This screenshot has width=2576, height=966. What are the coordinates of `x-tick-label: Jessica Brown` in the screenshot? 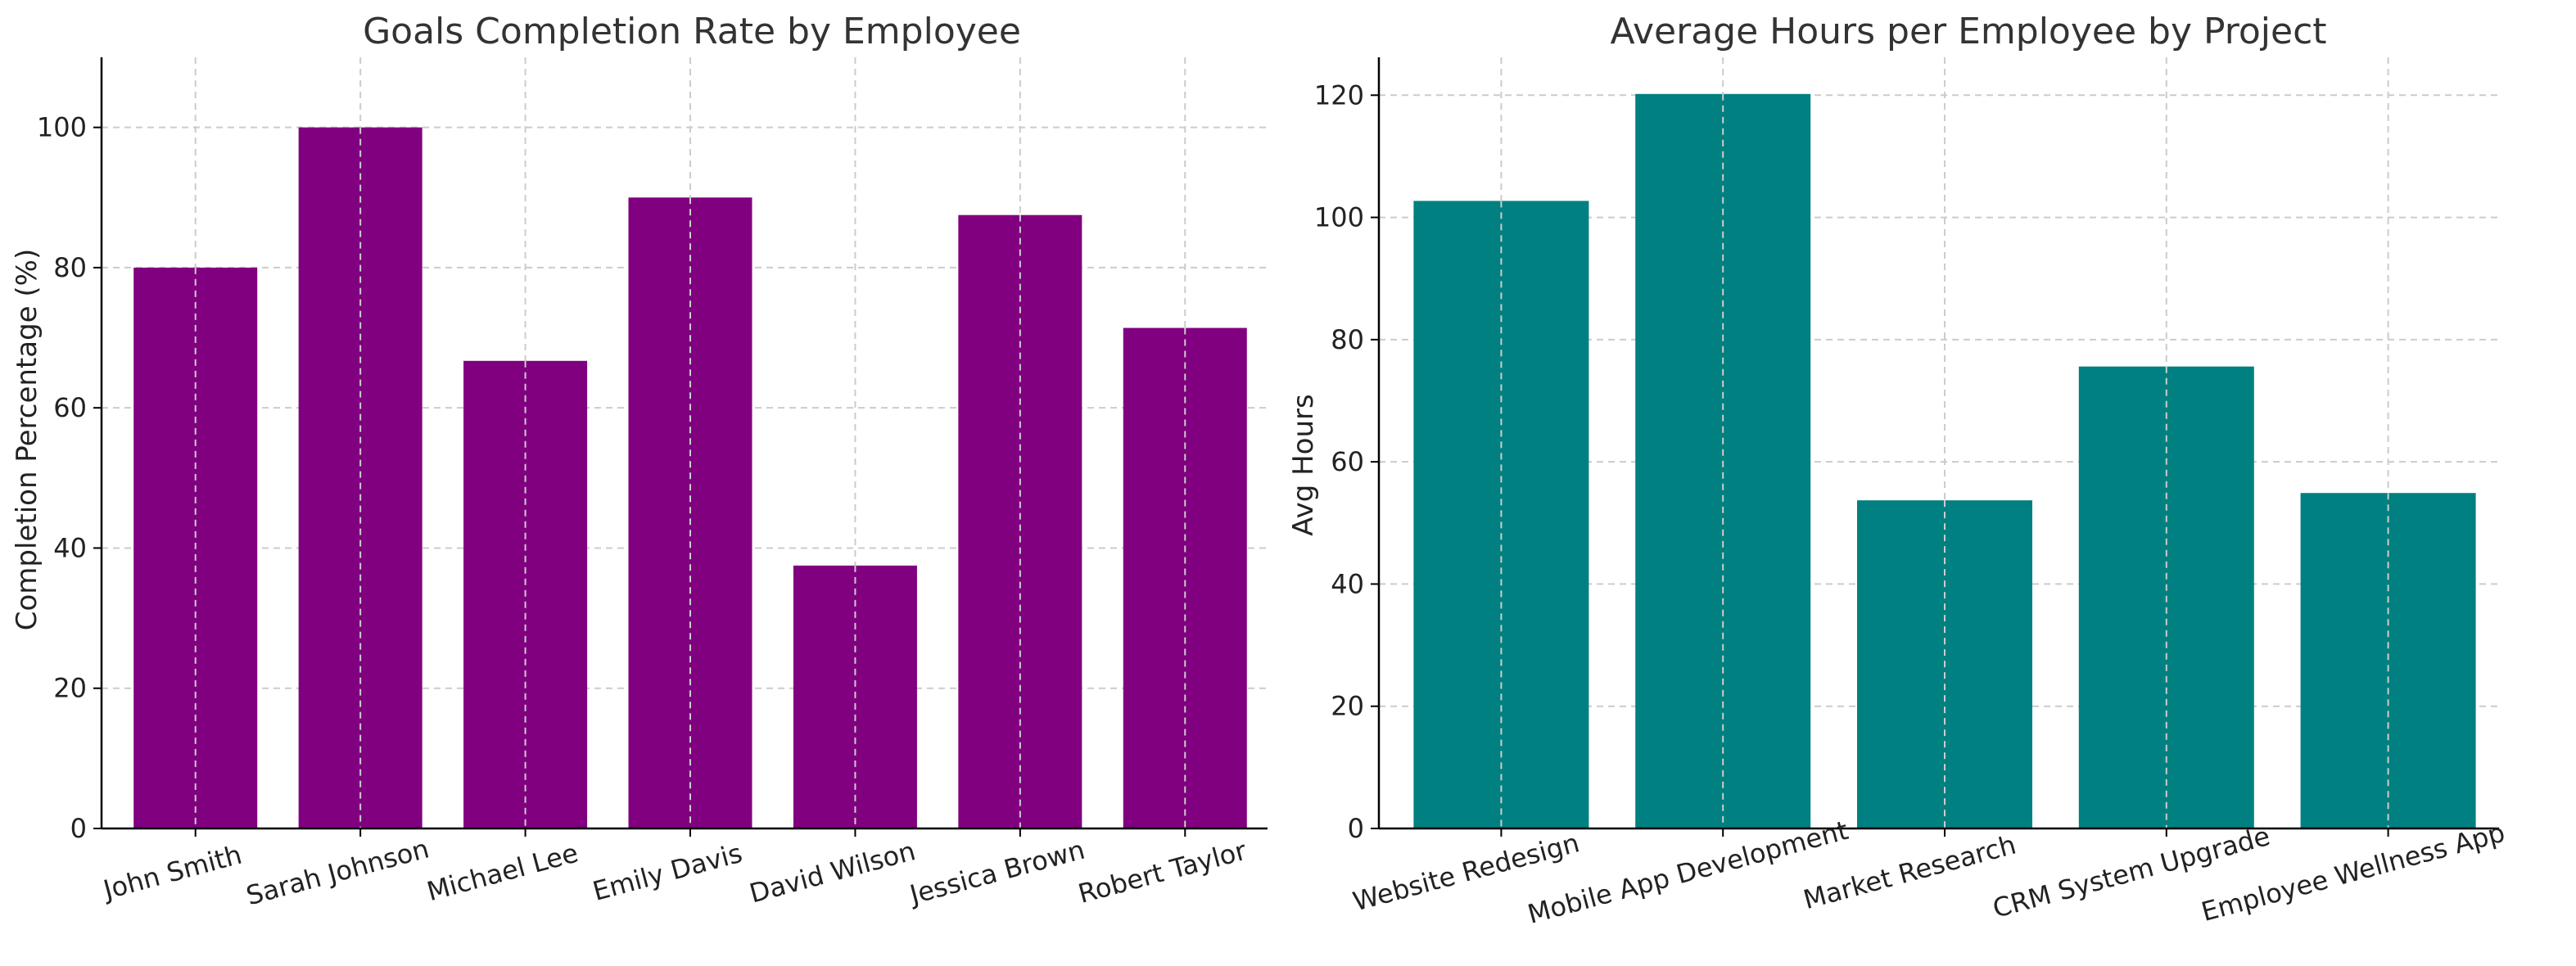 It's located at (996, 872).